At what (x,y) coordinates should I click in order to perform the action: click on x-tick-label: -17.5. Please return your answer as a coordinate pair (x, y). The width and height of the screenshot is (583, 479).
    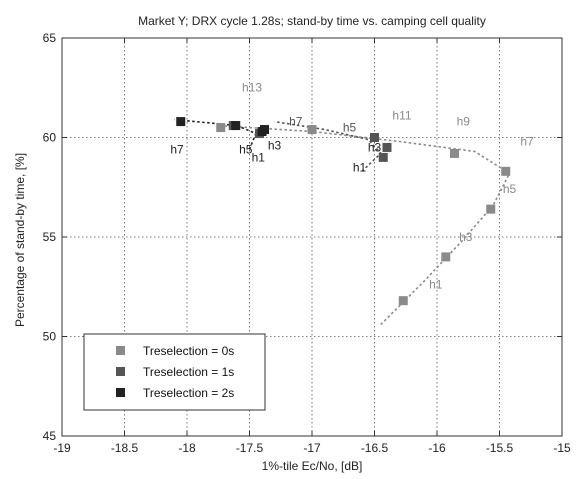
    Looking at the image, I should click on (250, 448).